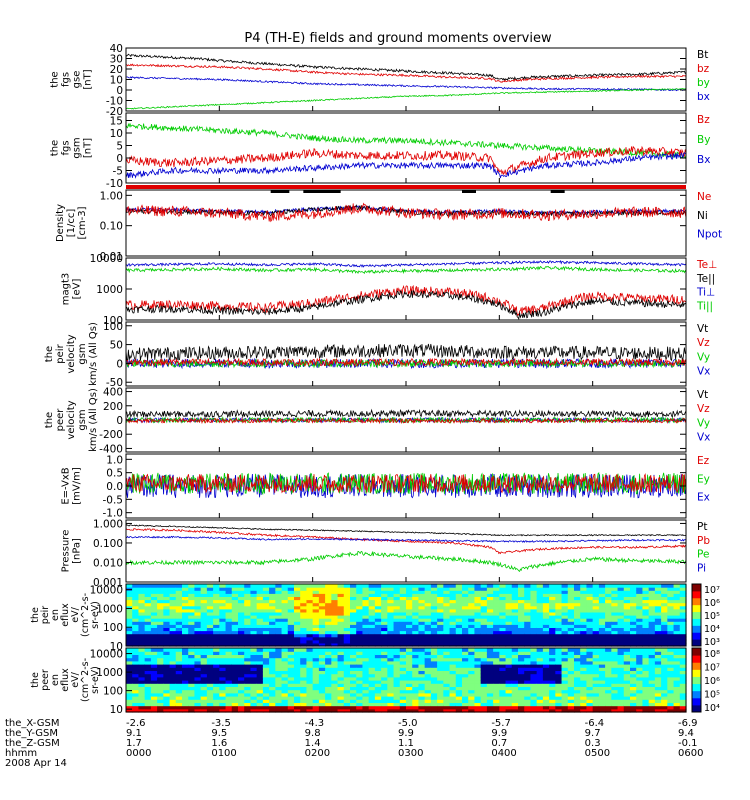 The image size is (750, 800). Describe the element at coordinates (49, 354) in the screenshot. I see `y-axis-label-line: the` at that location.